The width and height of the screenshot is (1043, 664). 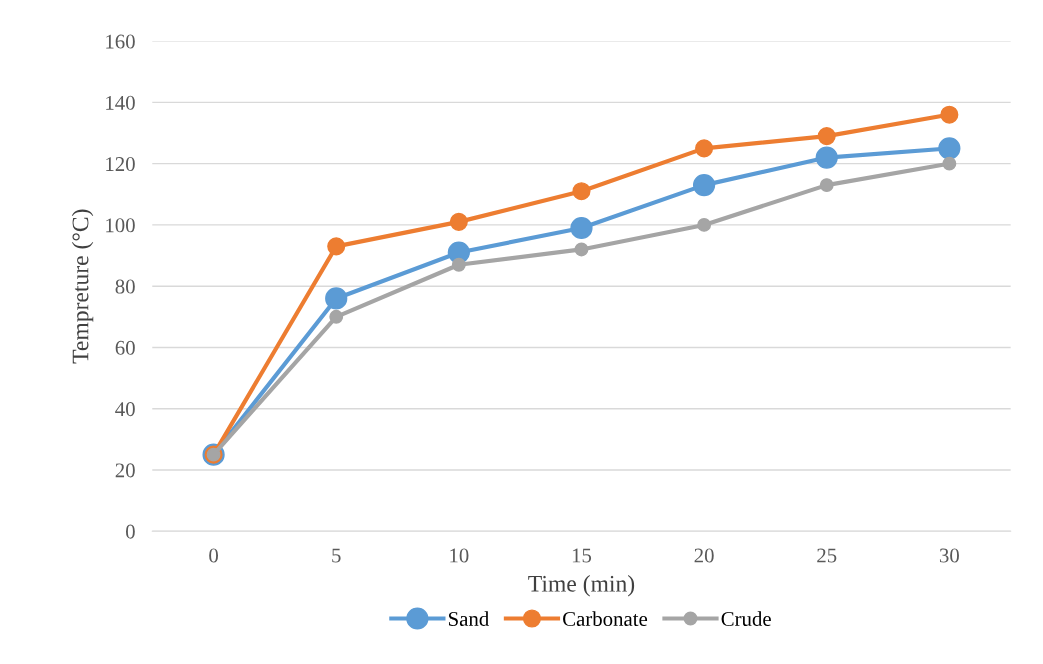 What do you see at coordinates (125, 470) in the screenshot?
I see `y-tick-label: 20` at bounding box center [125, 470].